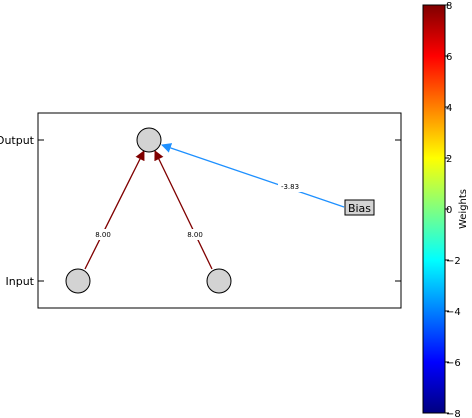  Describe the element at coordinates (253, 175) in the screenshot. I see `edge-bias-to-output` at that location.